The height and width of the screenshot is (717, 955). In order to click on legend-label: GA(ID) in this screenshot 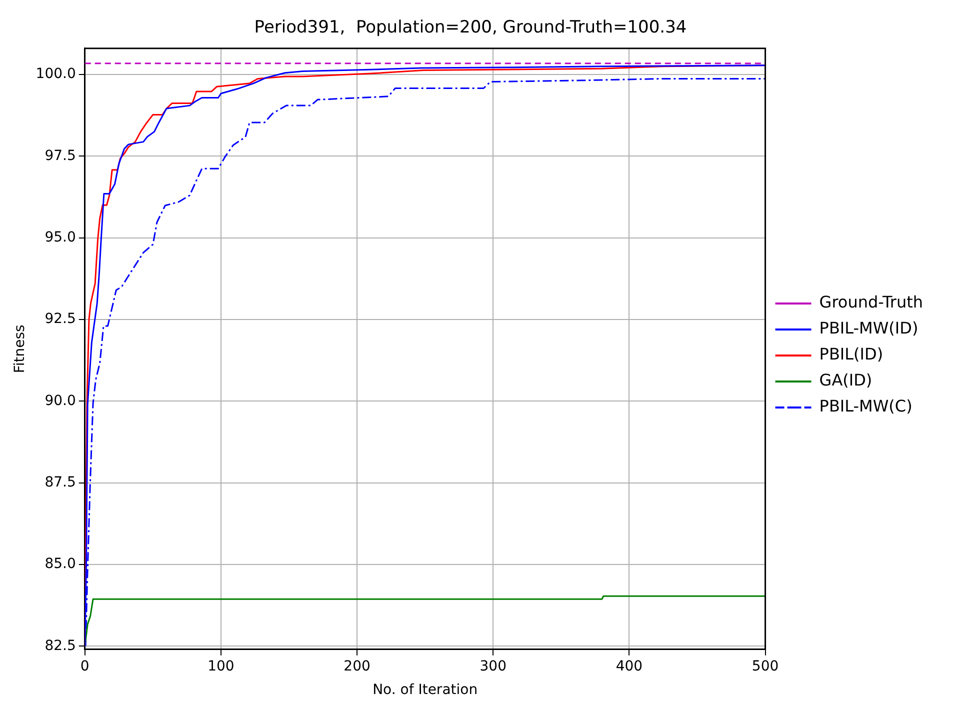, I will do `click(845, 380)`.